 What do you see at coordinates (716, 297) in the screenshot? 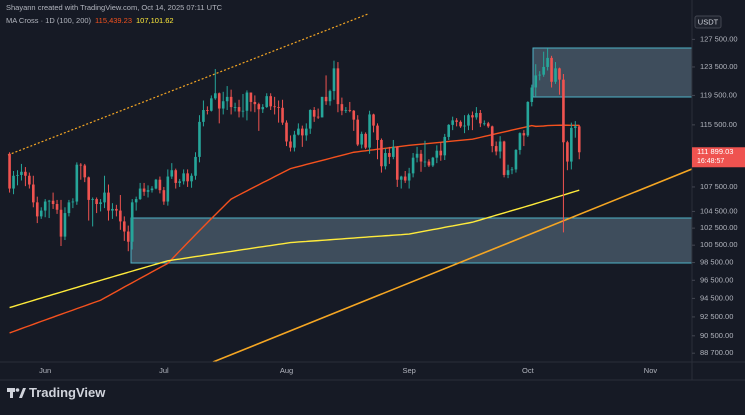
I see `y-tick-label: 94 500.00` at bounding box center [716, 297].